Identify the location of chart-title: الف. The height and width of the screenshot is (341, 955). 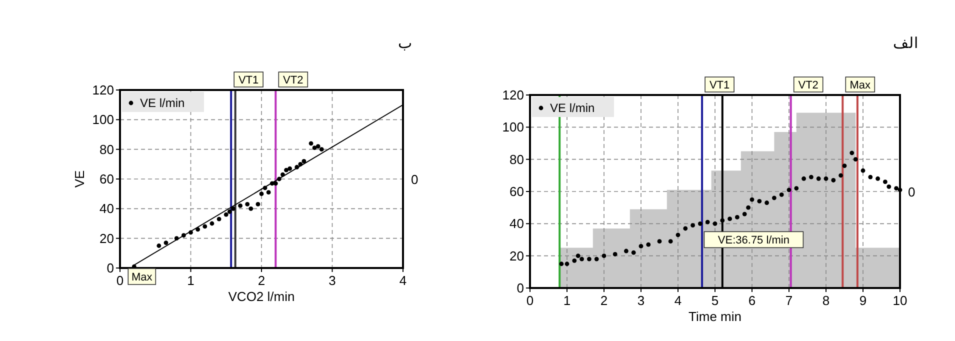
(905, 43).